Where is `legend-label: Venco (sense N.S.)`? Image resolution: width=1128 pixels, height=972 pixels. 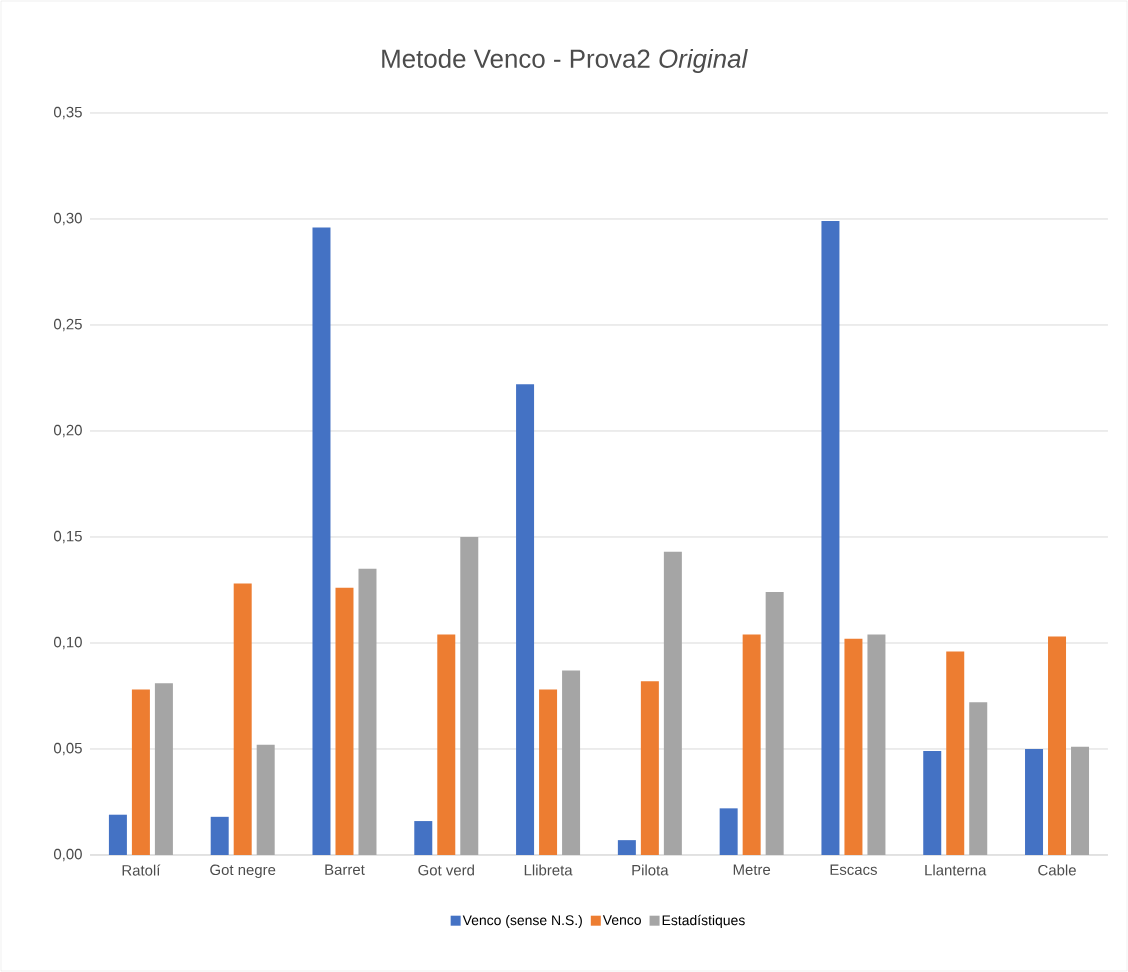
legend-label: Venco (sense N.S.) is located at coordinates (522, 921).